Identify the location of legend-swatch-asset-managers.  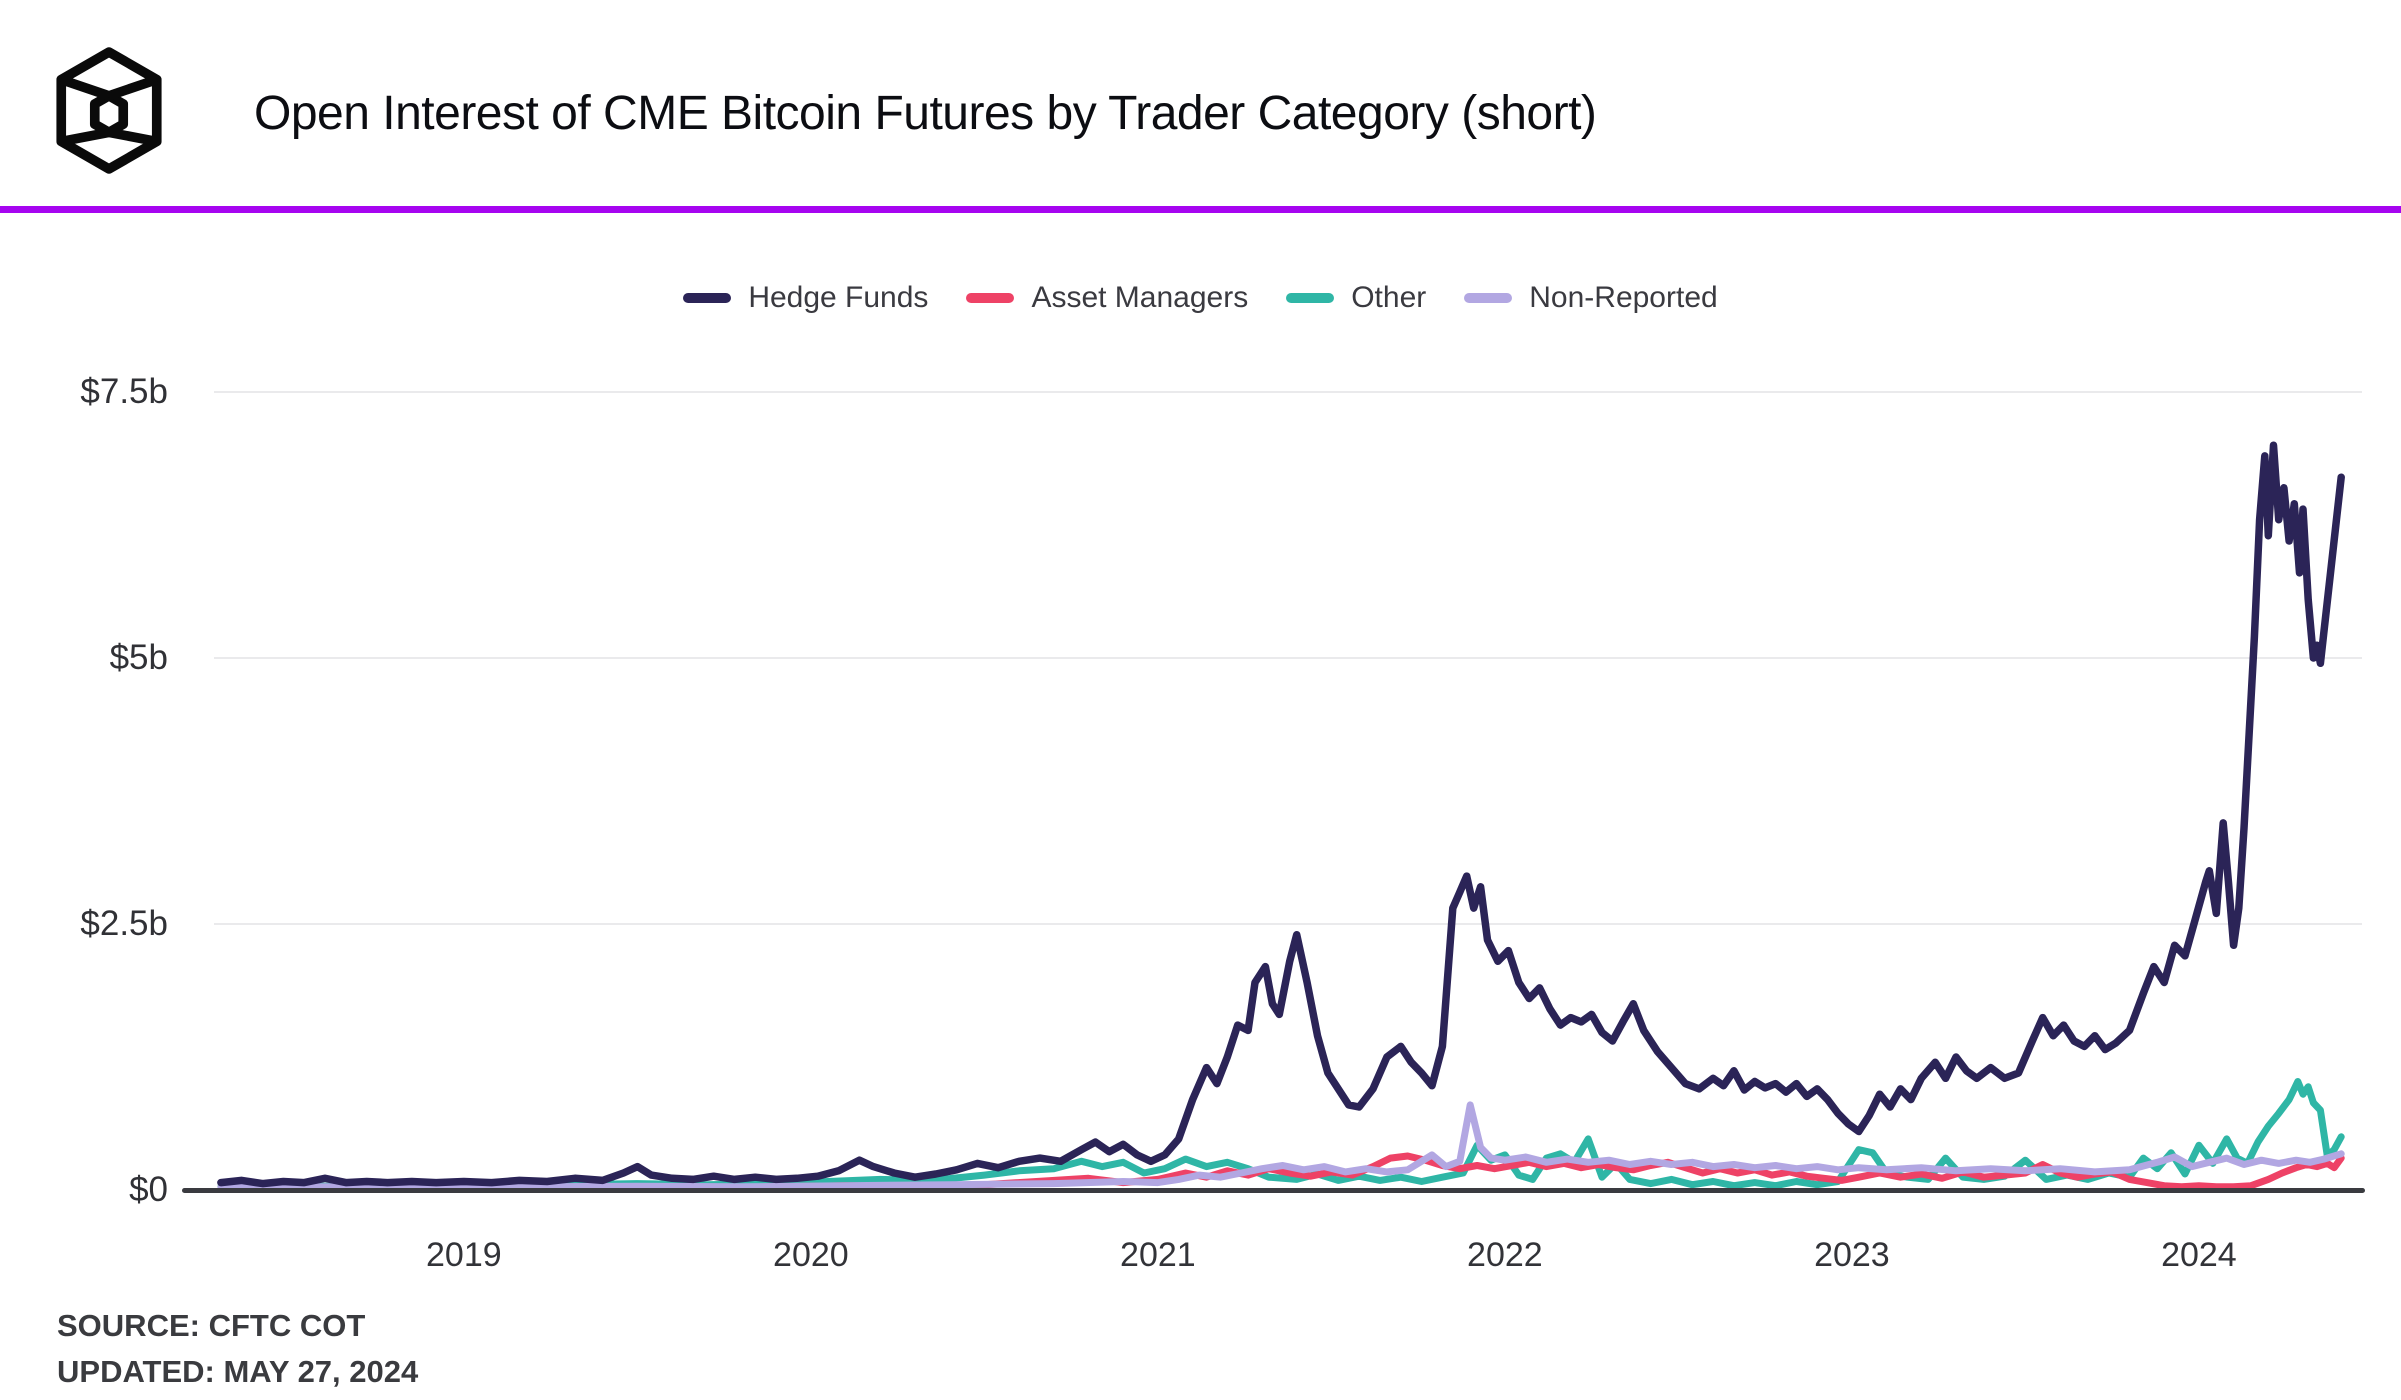
(990, 298).